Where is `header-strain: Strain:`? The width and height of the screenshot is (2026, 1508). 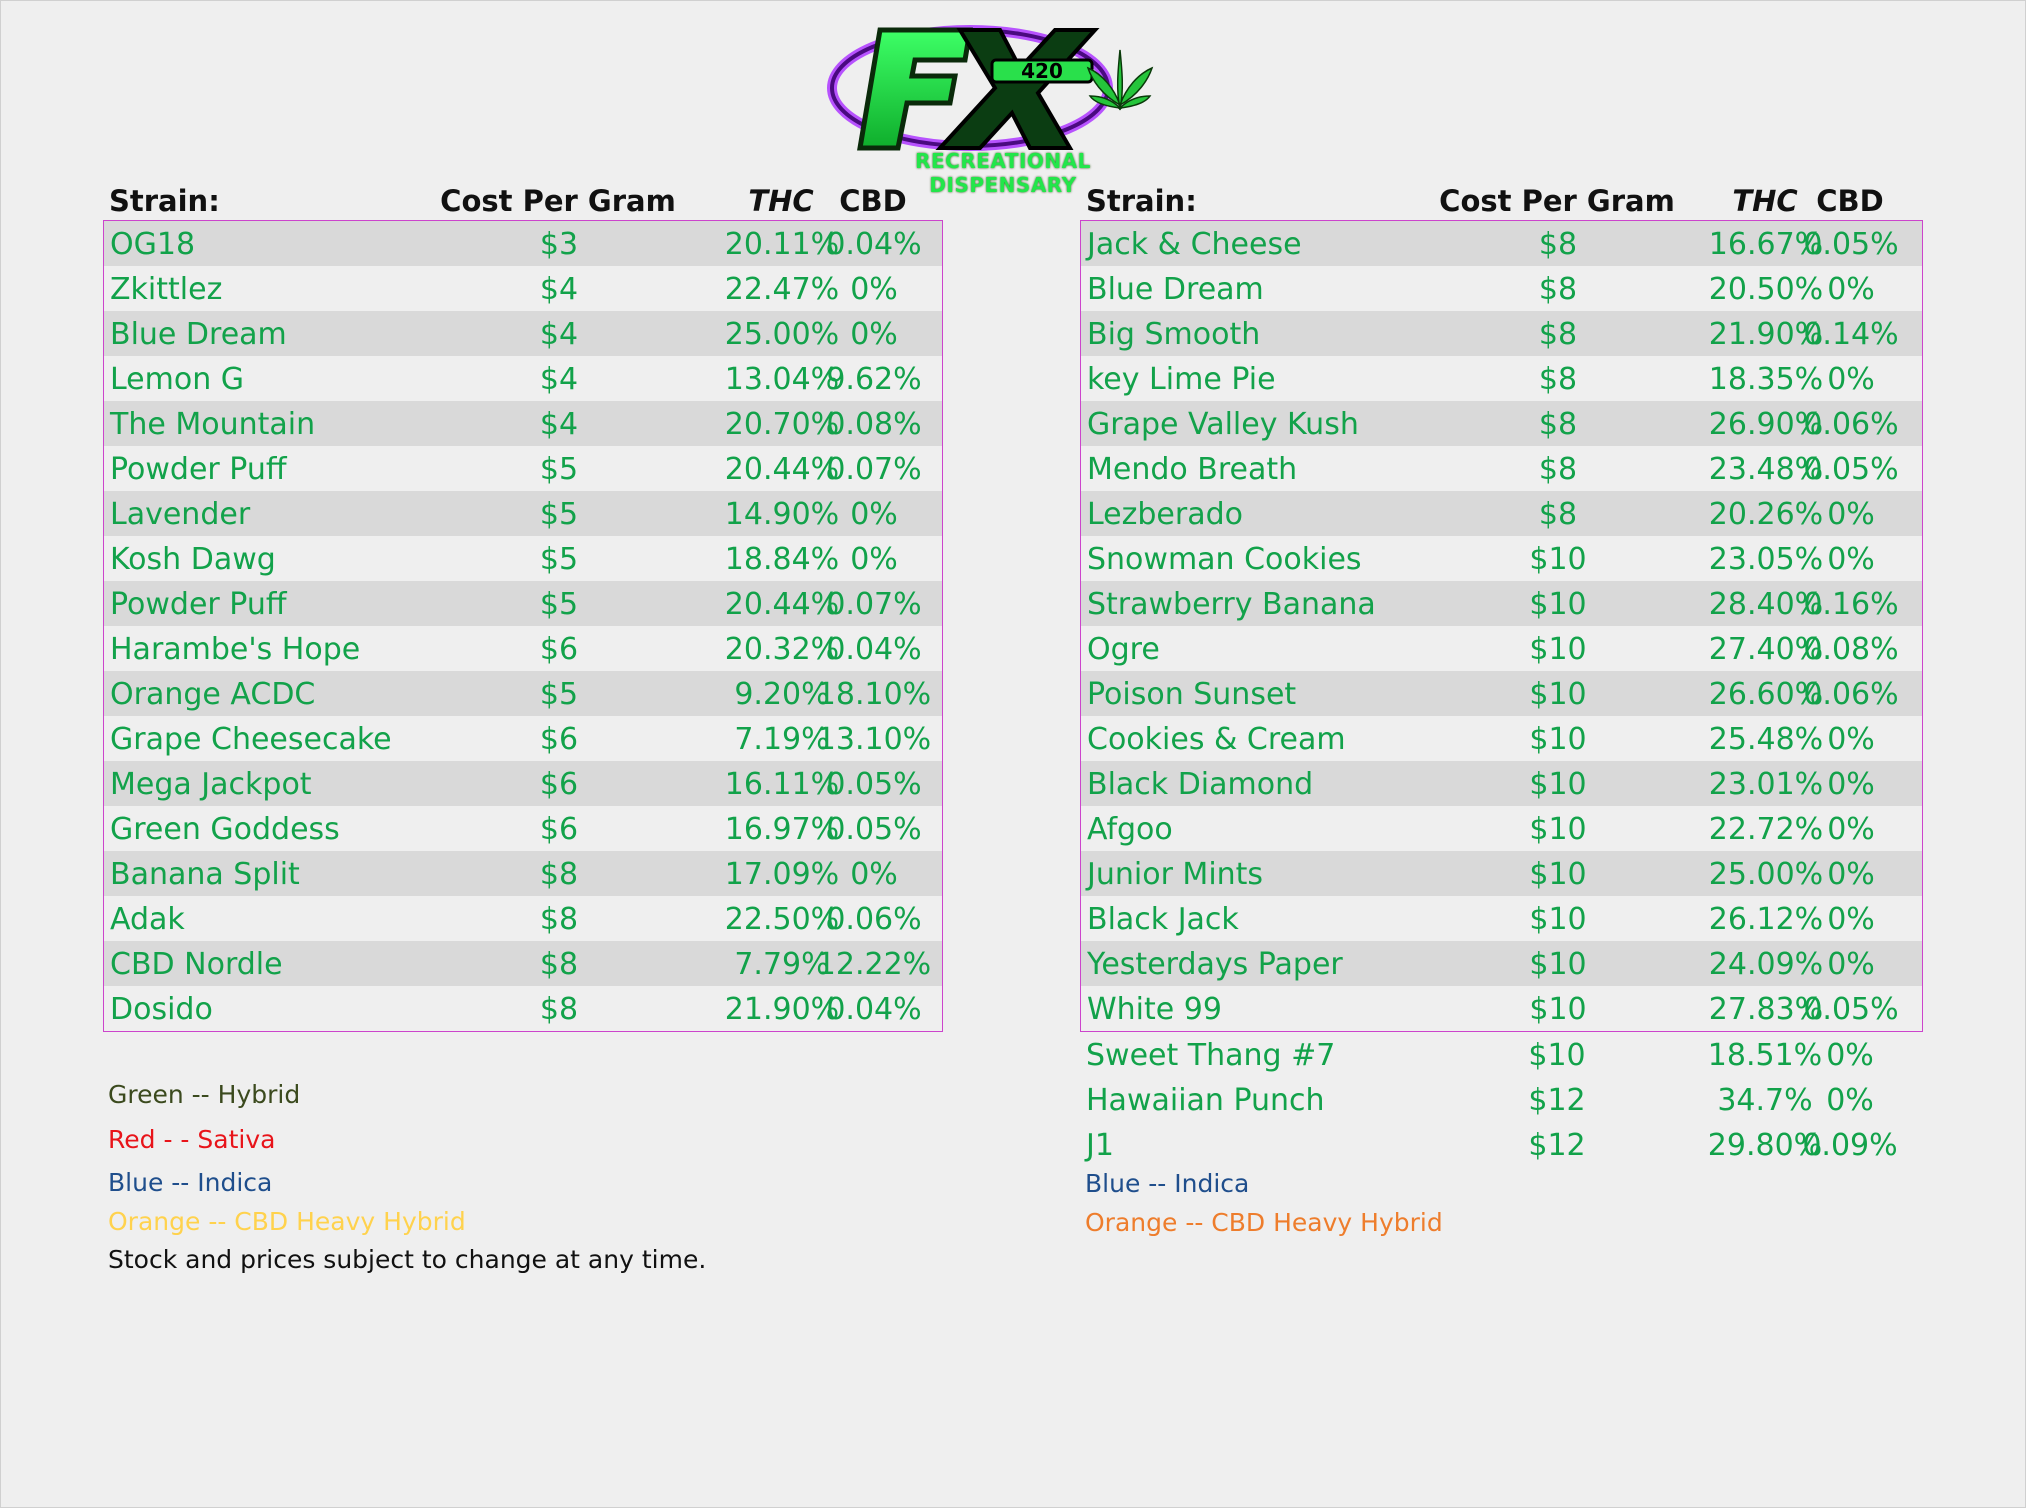
header-strain: Strain: is located at coordinates (164, 201).